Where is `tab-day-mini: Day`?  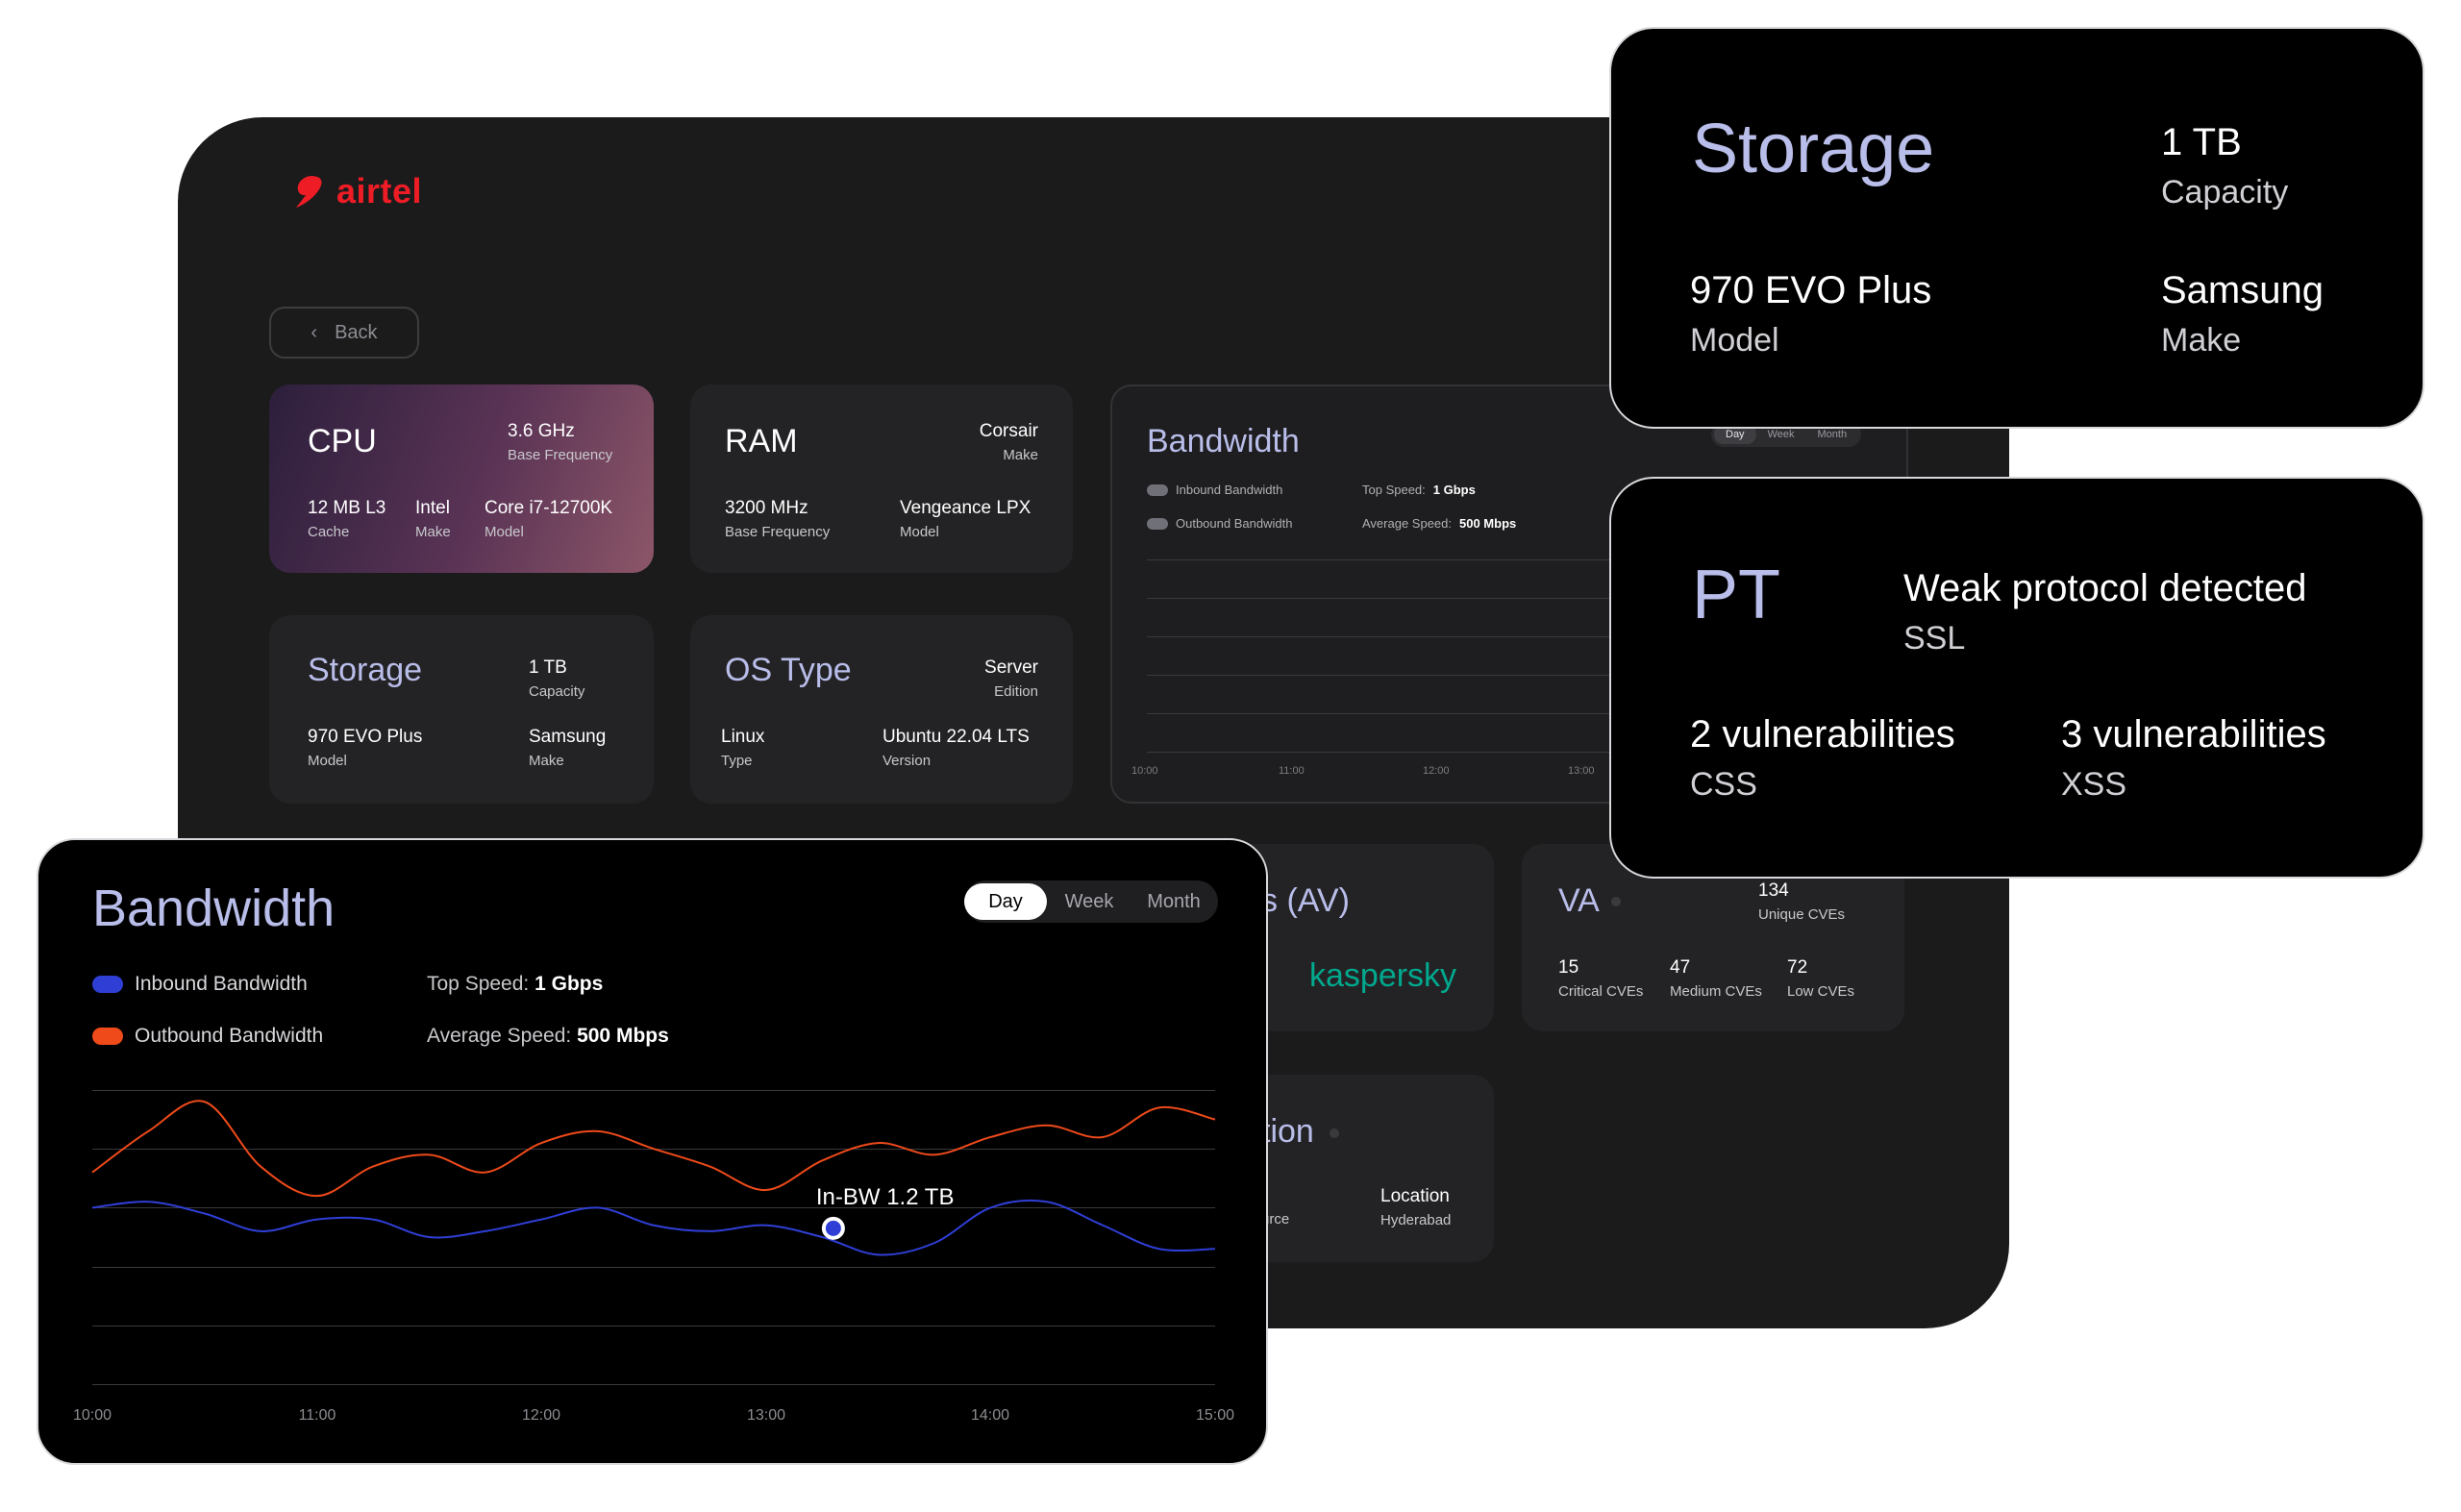 tab-day-mini: Day is located at coordinates (1735, 434).